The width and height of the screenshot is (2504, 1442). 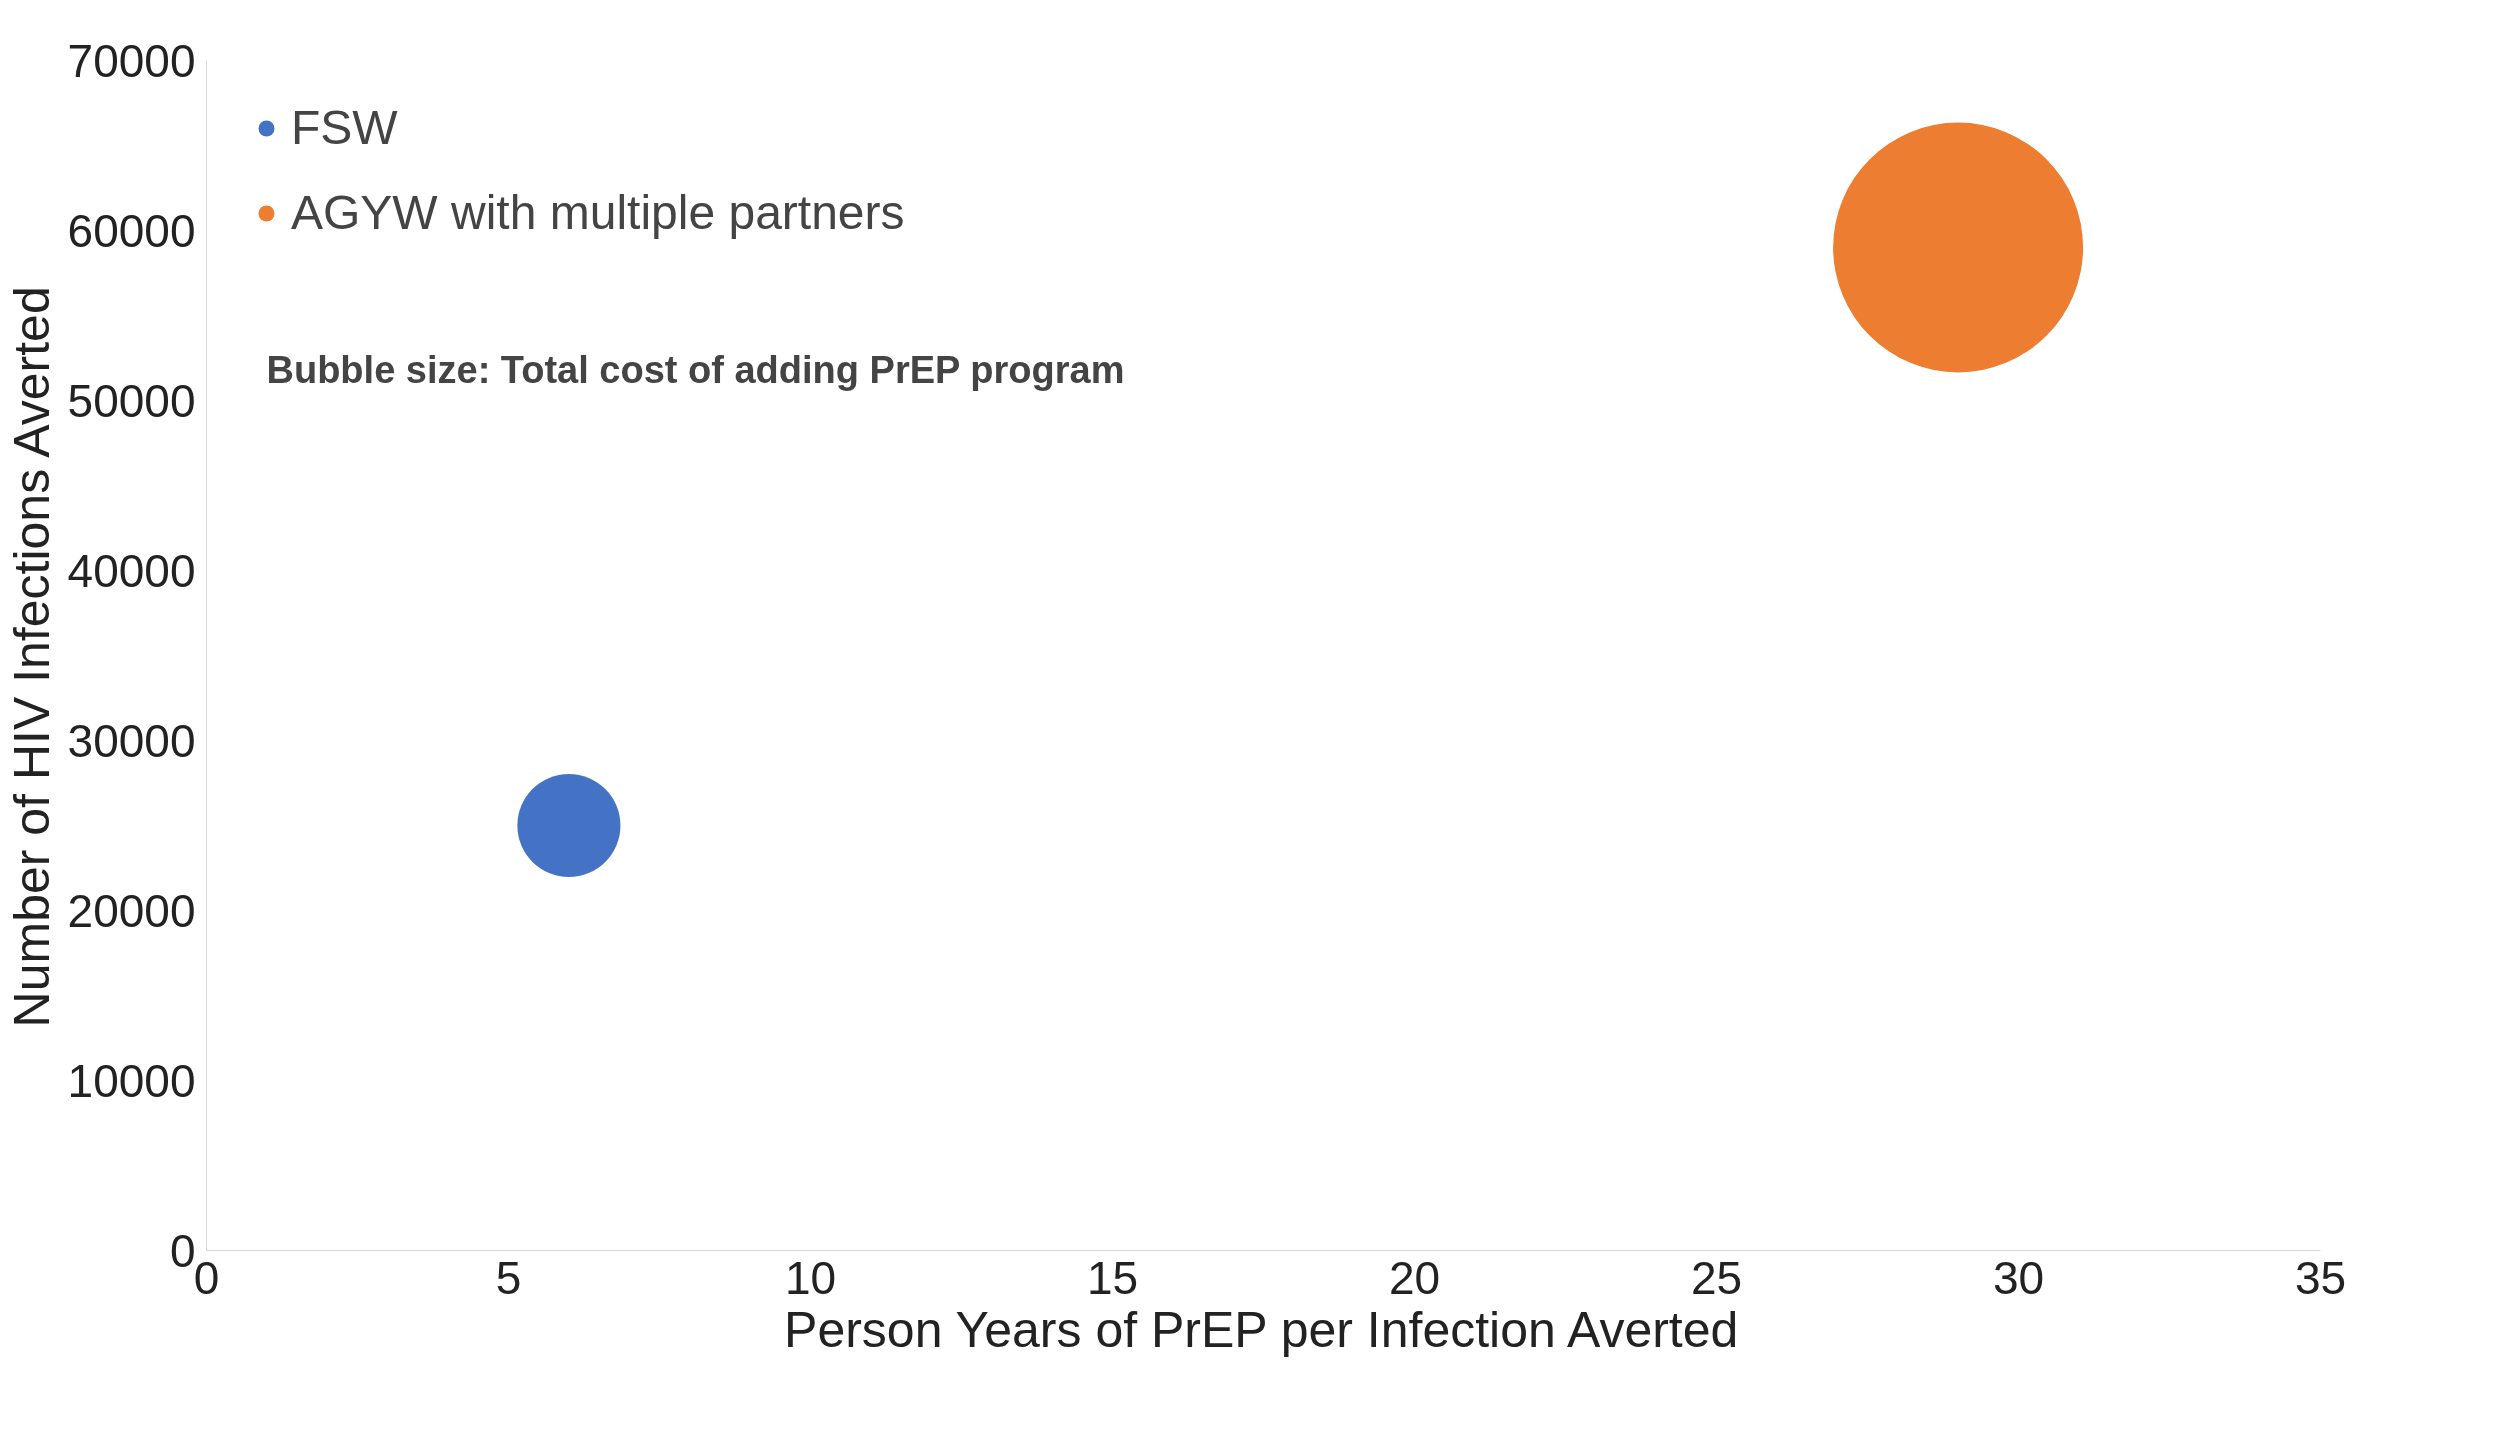 I want to click on x-tick-label: 30, so click(x=2018, y=1277).